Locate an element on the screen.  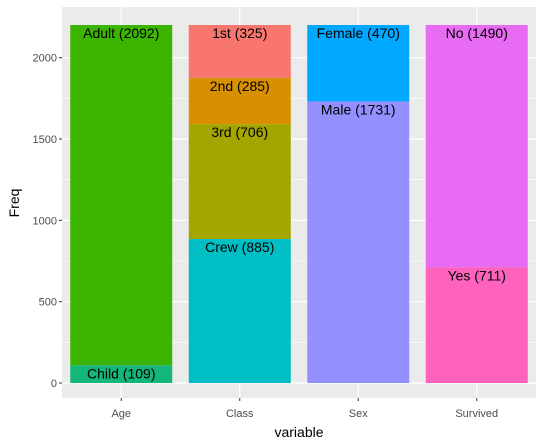
x-tick-label-survived: Survived is located at coordinates (476, 414).